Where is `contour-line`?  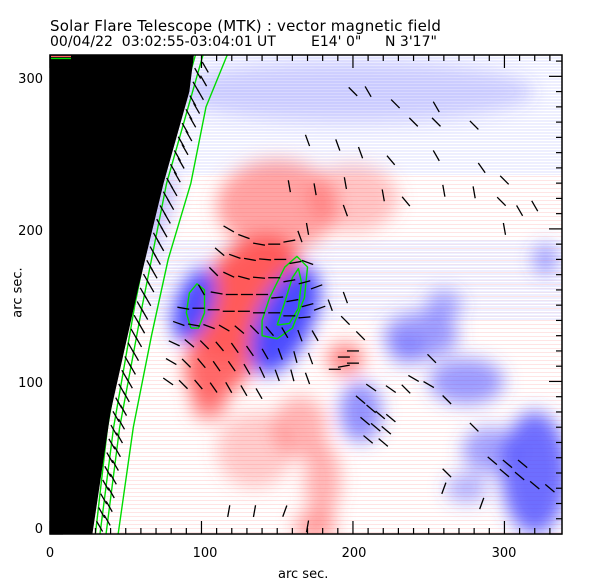 contour-line is located at coordinates (289, 296).